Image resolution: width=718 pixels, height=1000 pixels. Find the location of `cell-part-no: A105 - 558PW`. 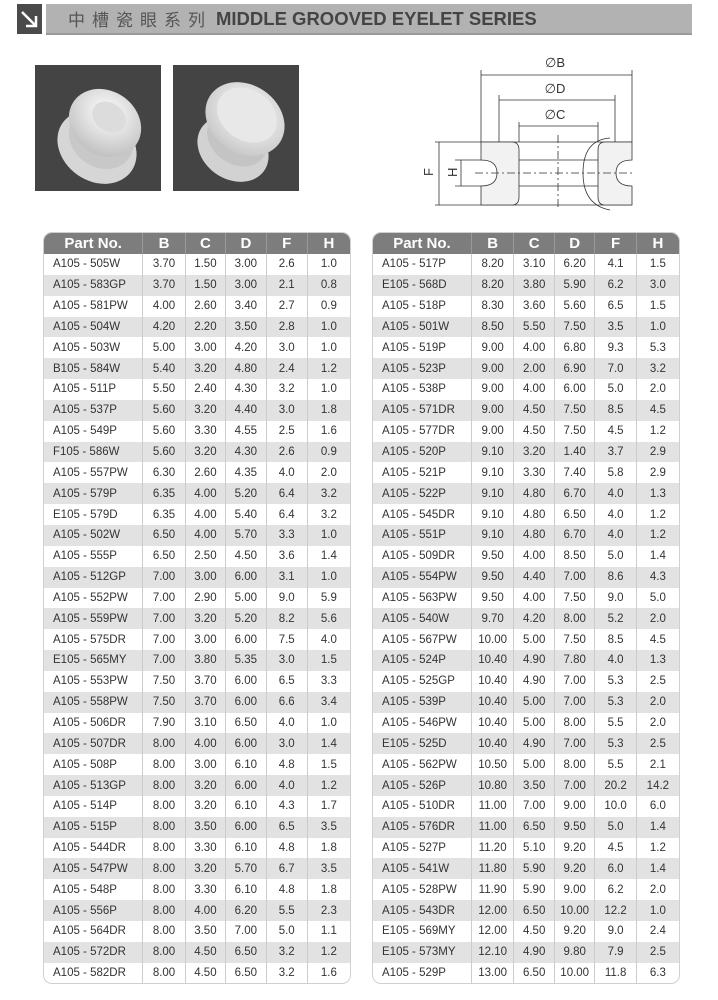

cell-part-no: A105 - 558PW is located at coordinates (94, 702).